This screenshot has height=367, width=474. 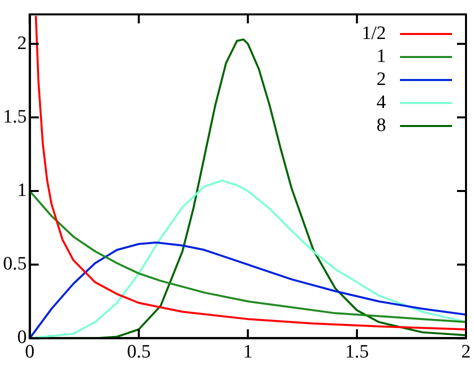 What do you see at coordinates (15, 117) in the screenshot?
I see `y-tick-label: 1.5` at bounding box center [15, 117].